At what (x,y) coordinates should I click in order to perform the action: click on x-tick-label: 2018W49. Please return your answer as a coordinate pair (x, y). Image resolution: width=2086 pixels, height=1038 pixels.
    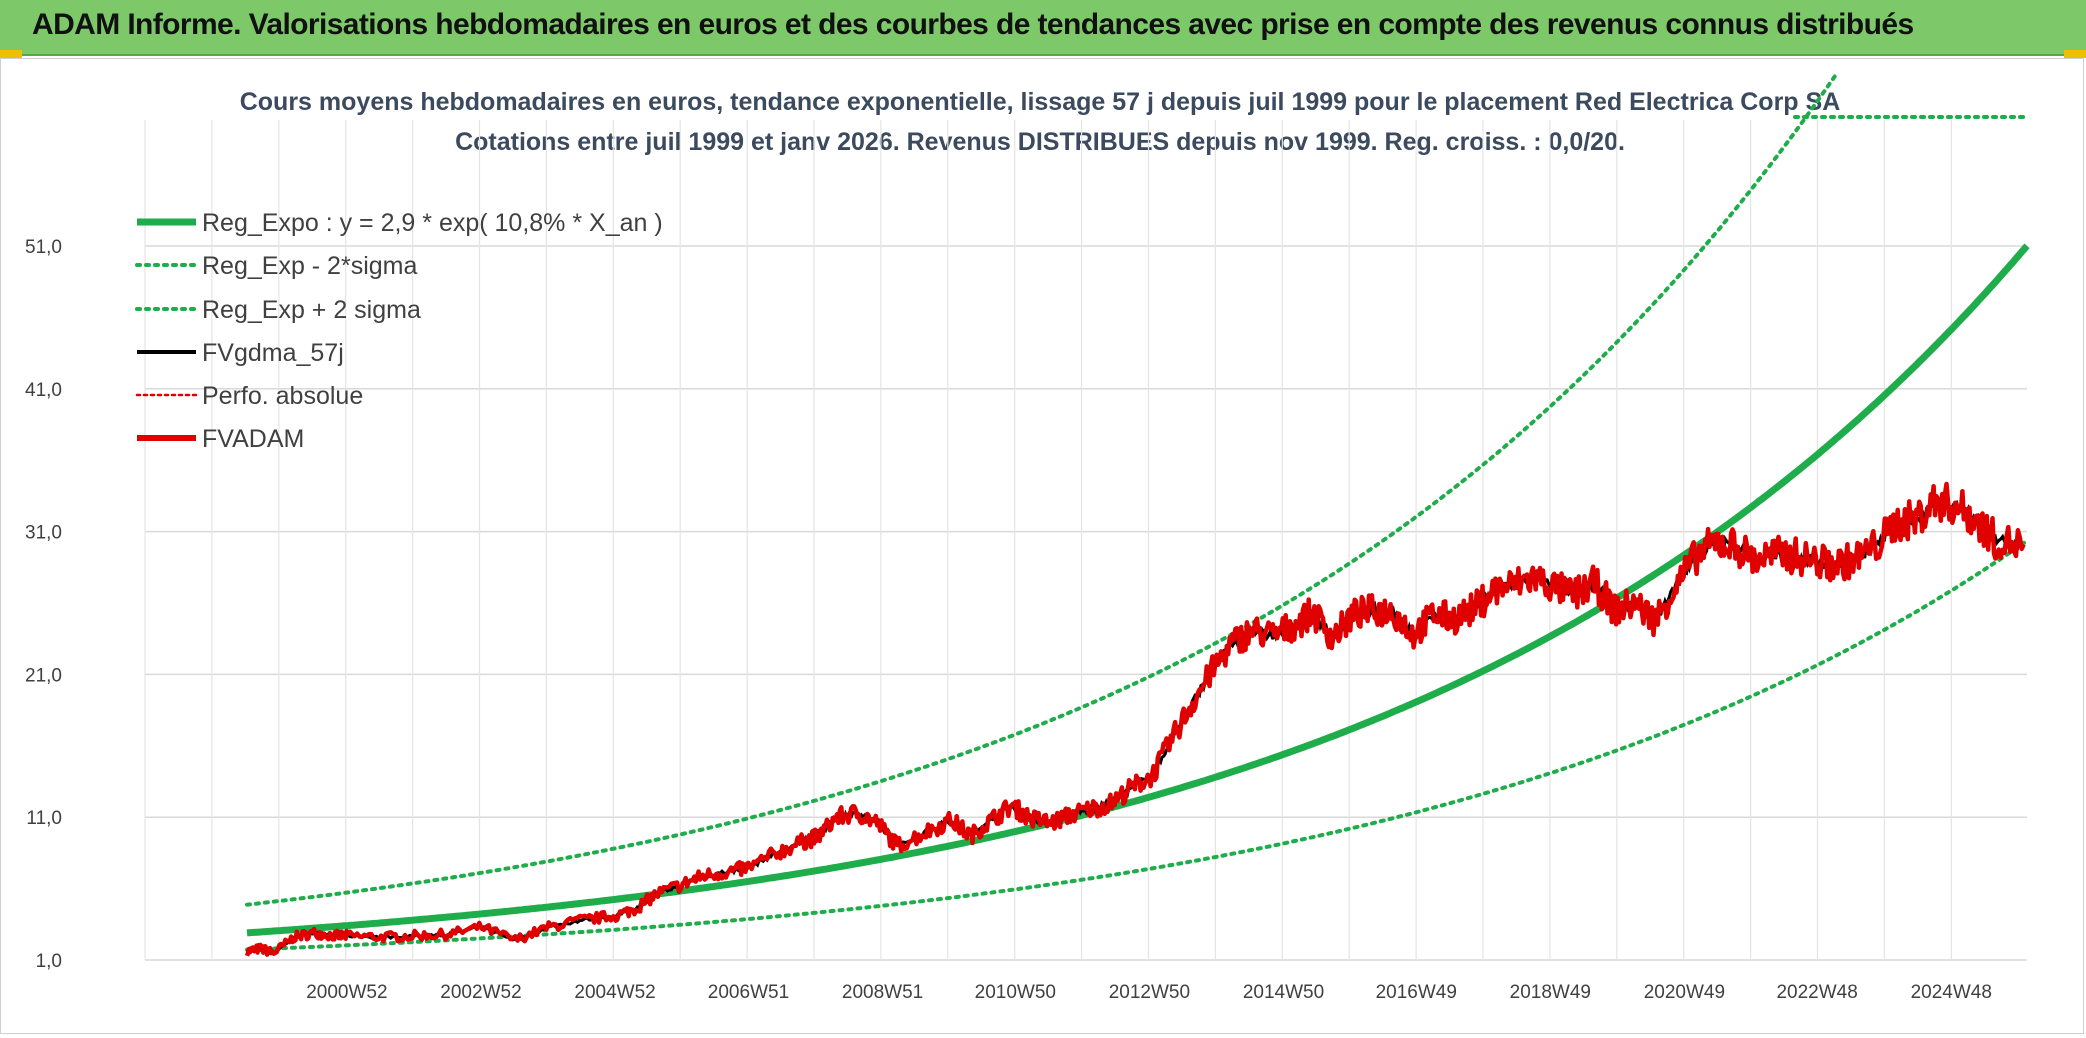
    Looking at the image, I should click on (1550, 992).